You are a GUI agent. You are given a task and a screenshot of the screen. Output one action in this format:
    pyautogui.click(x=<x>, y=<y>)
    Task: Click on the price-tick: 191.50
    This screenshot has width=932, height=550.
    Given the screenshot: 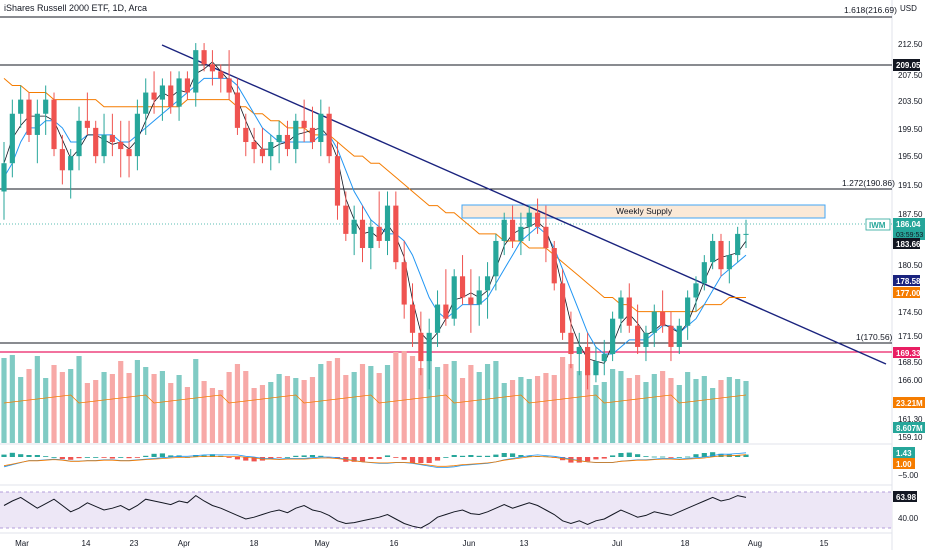 What is the action you would take?
    pyautogui.click(x=910, y=185)
    